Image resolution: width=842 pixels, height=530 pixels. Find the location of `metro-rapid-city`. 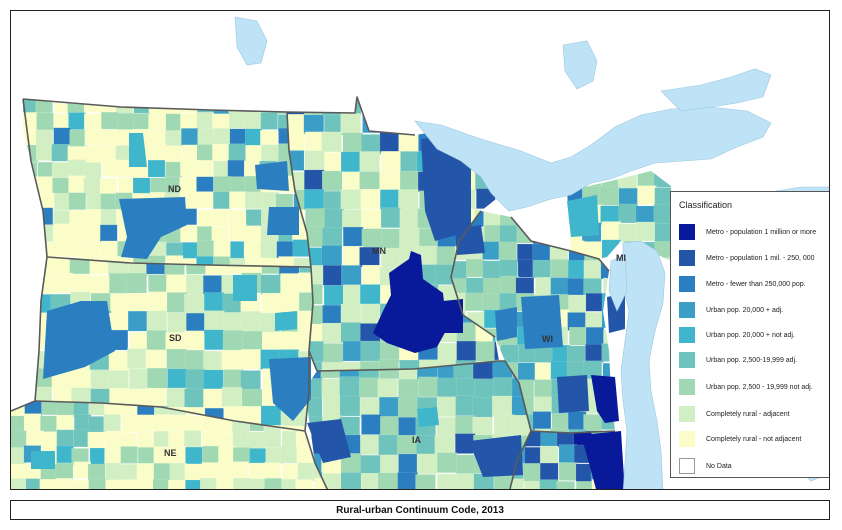

metro-rapid-city is located at coordinates (79, 340).